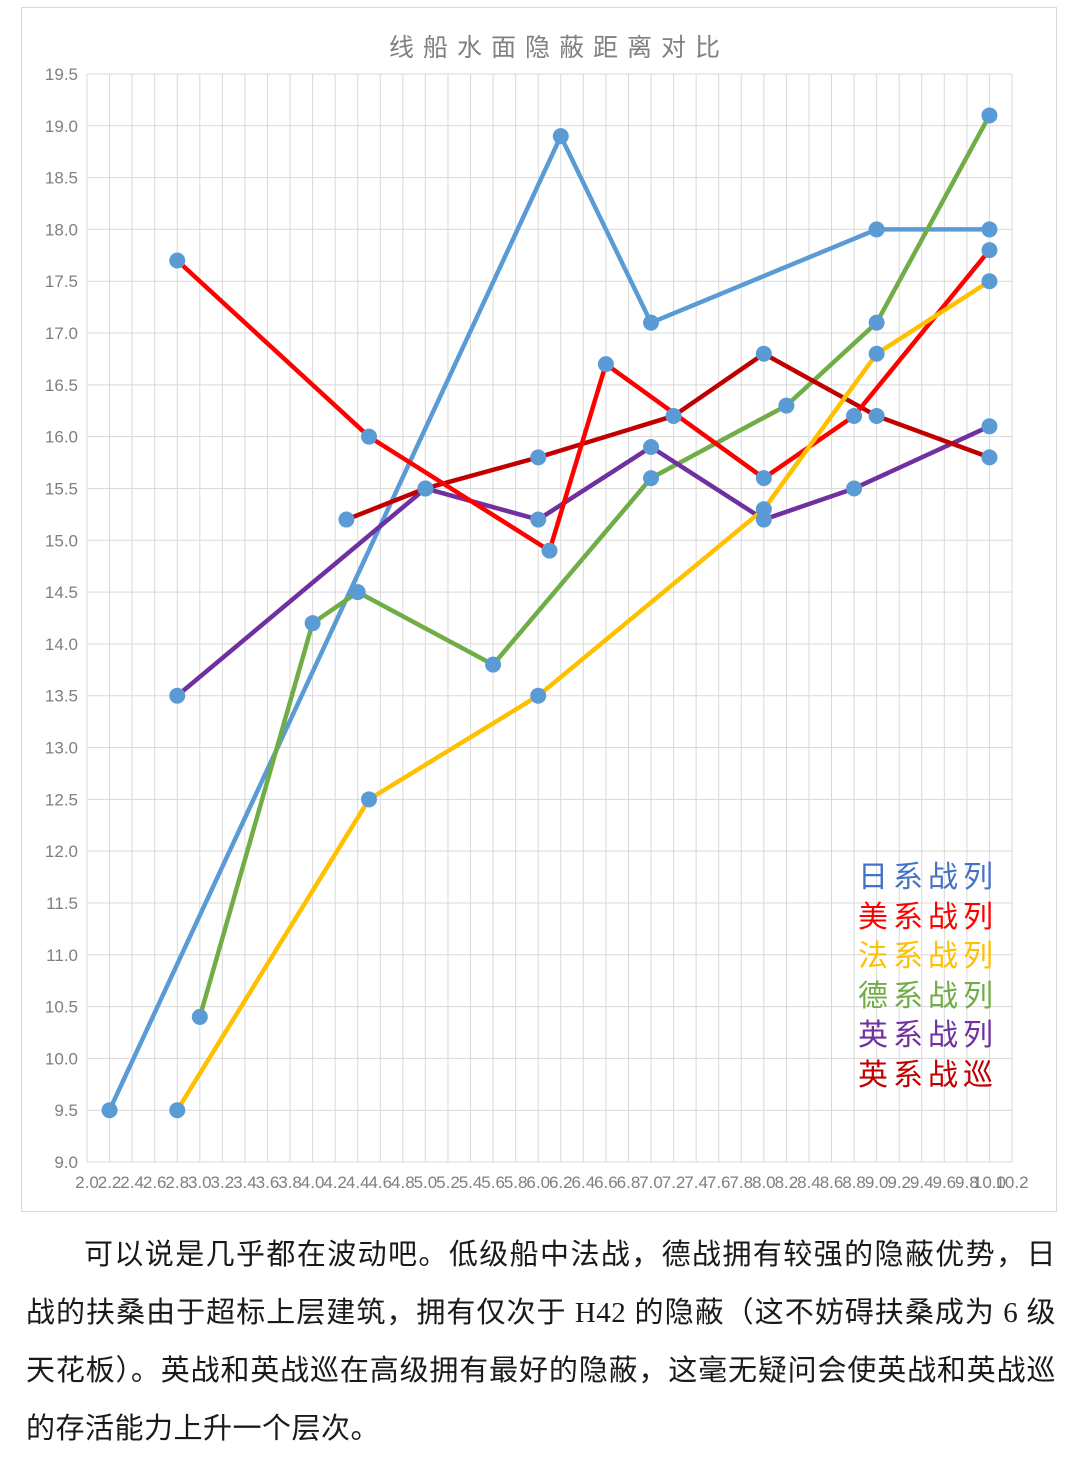  I want to click on svg-text: 12.5, so click(61, 799).